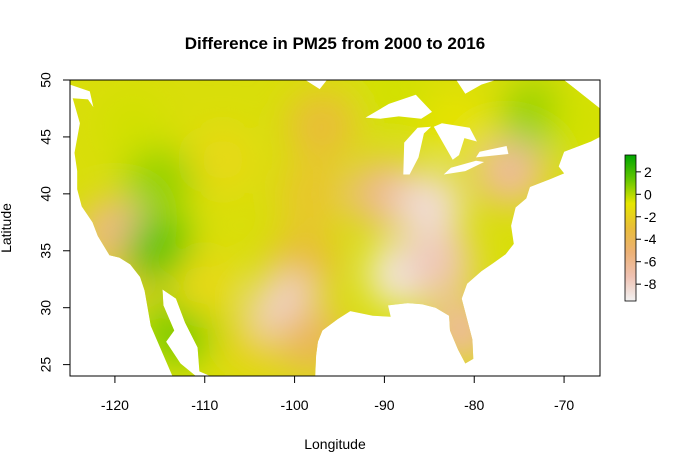  Describe the element at coordinates (650, 217) in the screenshot. I see `colorbar-tick-label: -2` at that location.